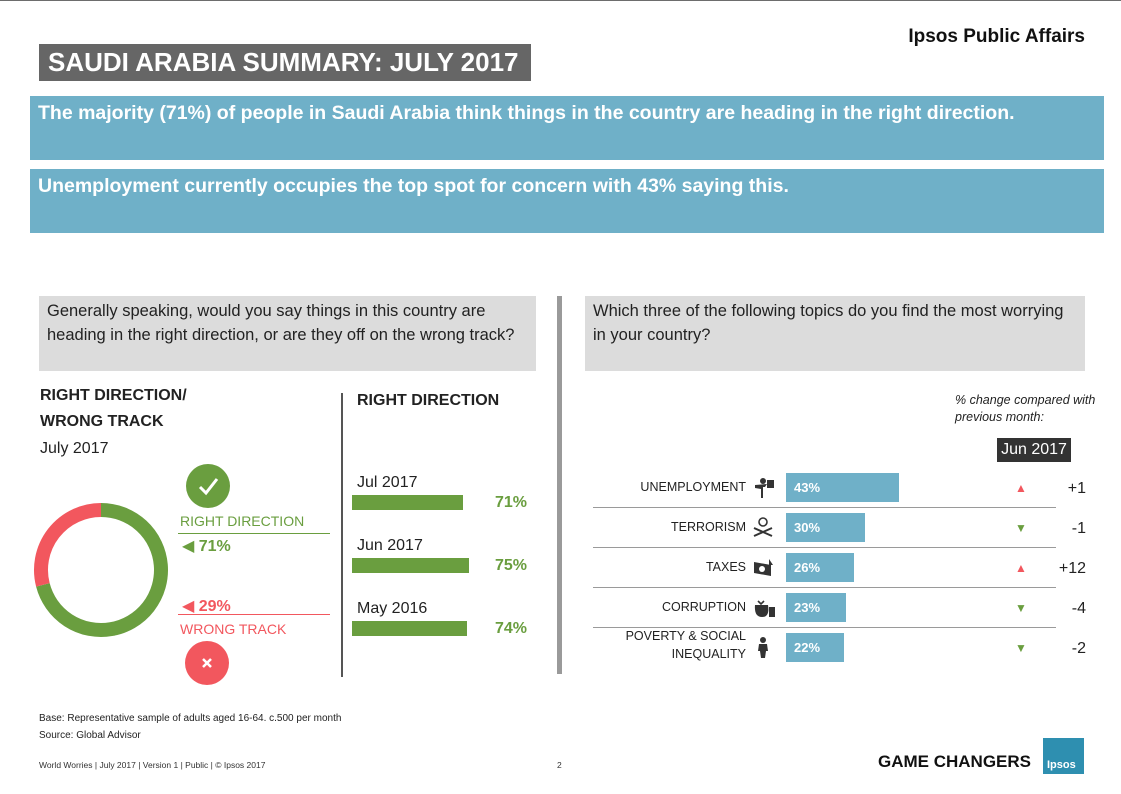 This screenshot has width=1121, height=794. What do you see at coordinates (708, 654) in the screenshot?
I see `worry-category-label-line: INEQUALITY` at bounding box center [708, 654].